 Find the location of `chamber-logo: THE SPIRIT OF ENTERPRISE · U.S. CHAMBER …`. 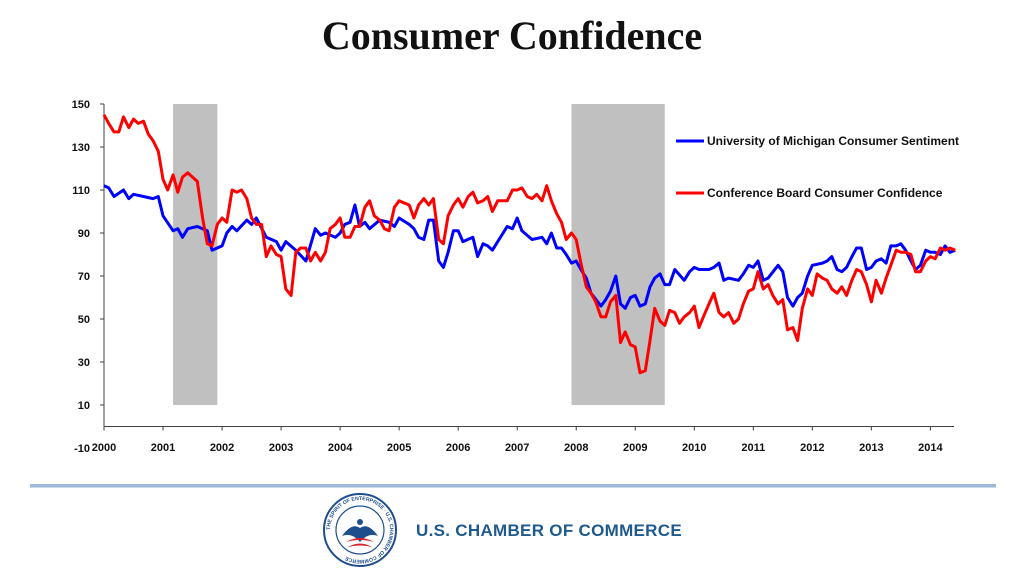

chamber-logo: THE SPIRIT OF ENTERPRISE · U.S. CHAMBER … is located at coordinates (517, 532).